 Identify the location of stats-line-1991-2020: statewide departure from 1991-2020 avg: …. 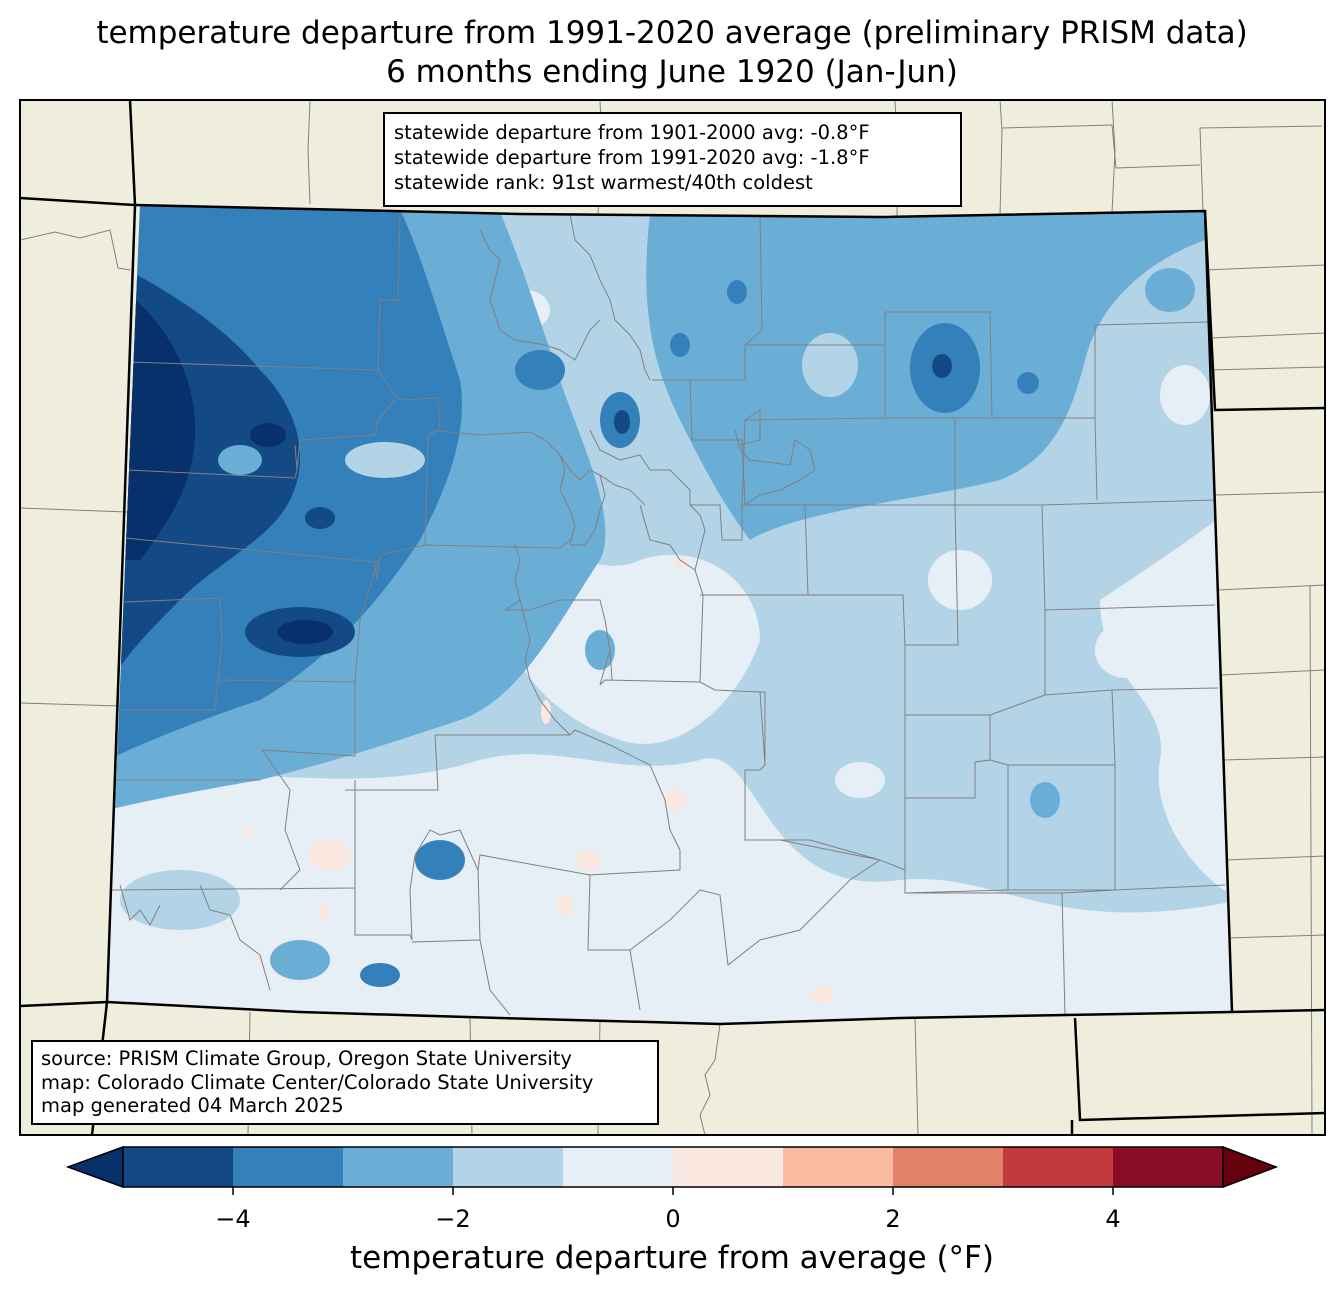
(632, 157).